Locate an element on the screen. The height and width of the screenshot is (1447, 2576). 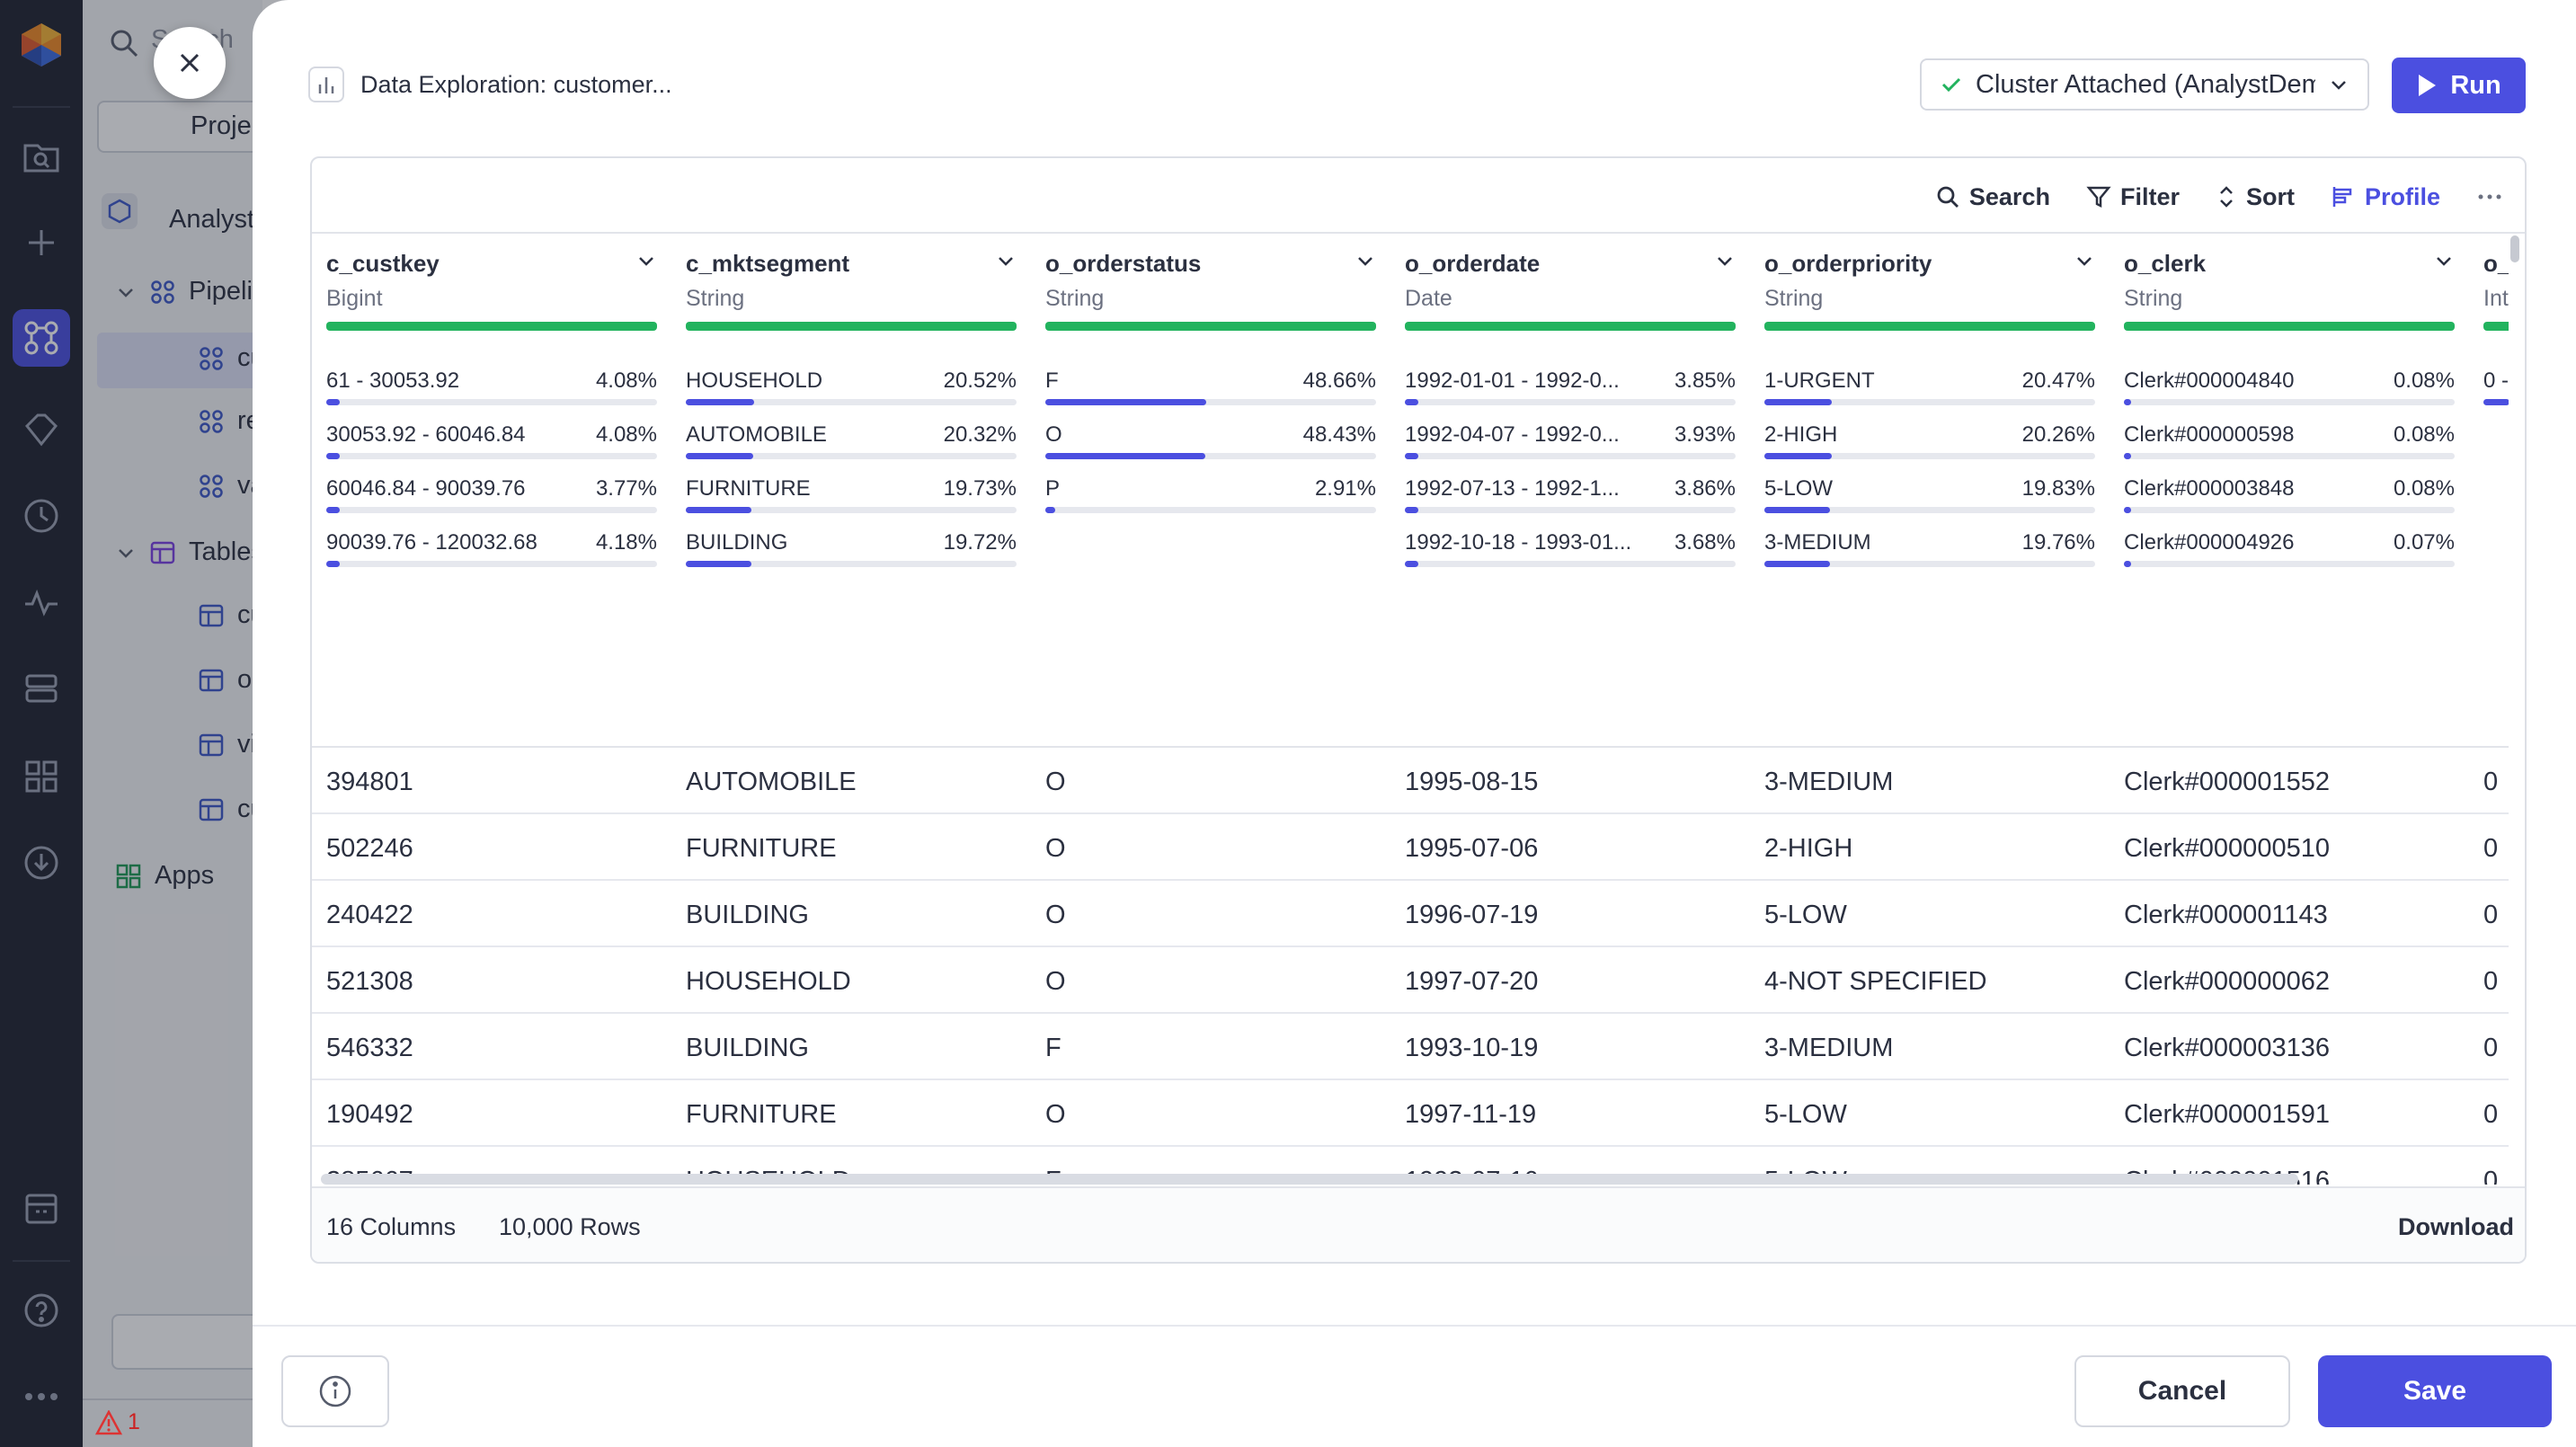
stat-label: Clerk#000000598 is located at coordinates (2209, 434).